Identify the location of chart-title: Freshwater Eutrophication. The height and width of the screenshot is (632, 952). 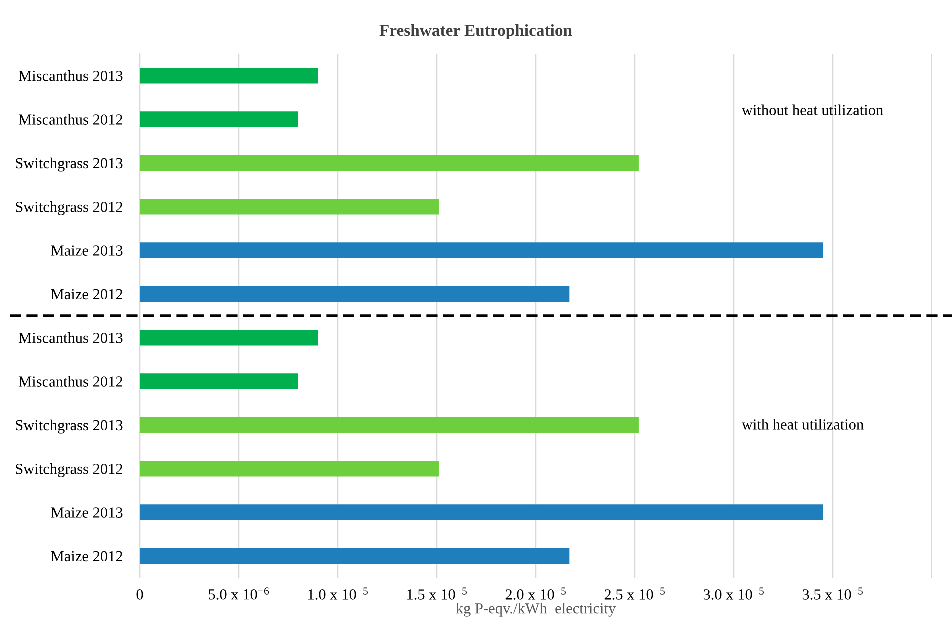
(476, 32).